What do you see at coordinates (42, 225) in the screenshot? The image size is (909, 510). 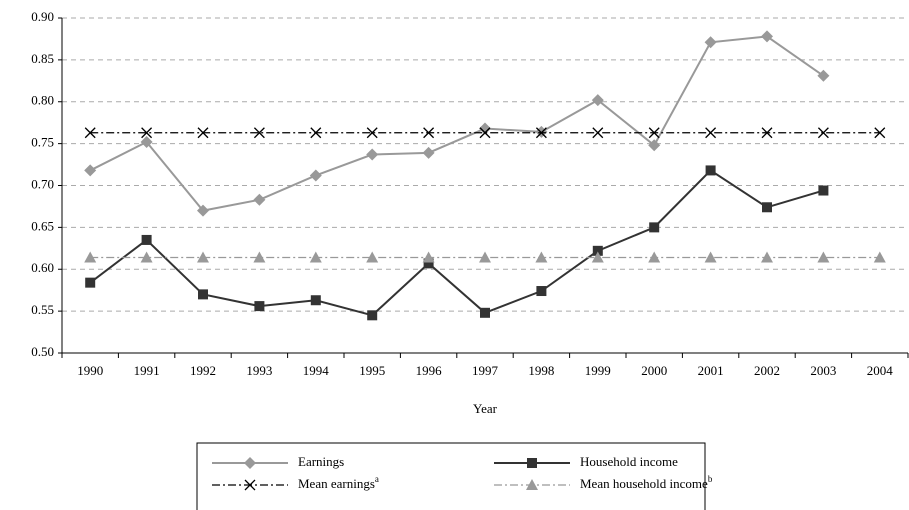 I see `y-tick-label: 0.65` at bounding box center [42, 225].